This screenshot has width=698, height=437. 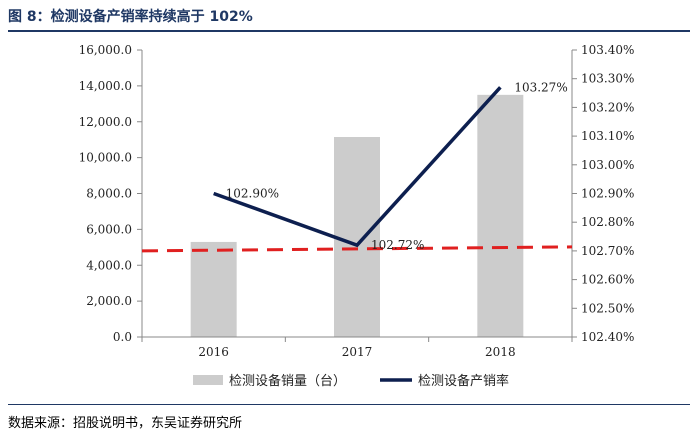 I want to click on legend-bar-label: 检测设备销量（台）, so click(x=287, y=381).